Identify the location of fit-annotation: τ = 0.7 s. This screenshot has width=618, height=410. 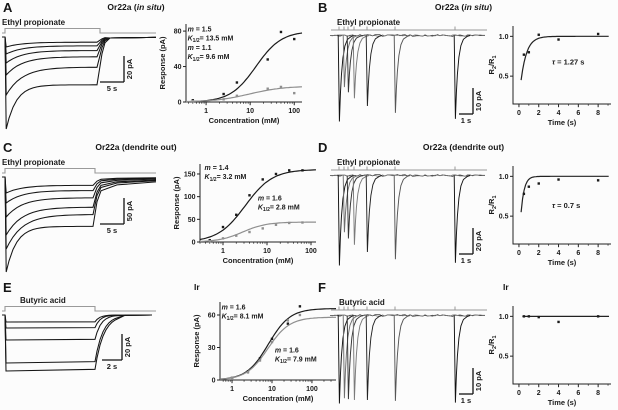
(566, 205).